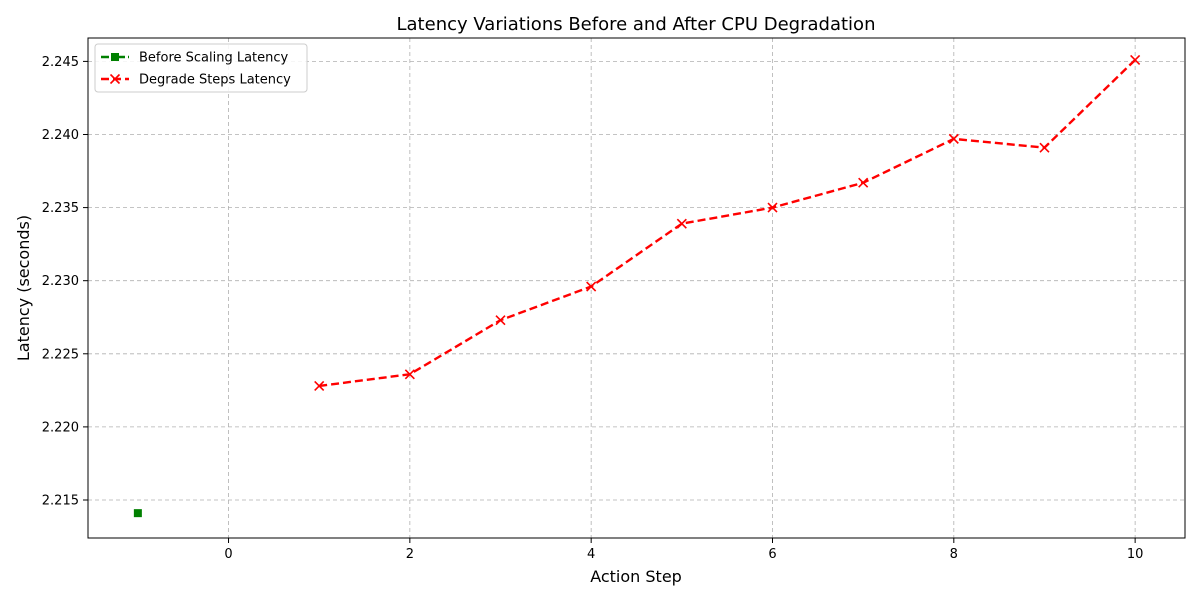 The height and width of the screenshot is (600, 1200). What do you see at coordinates (214, 58) in the screenshot?
I see `legend-label: Before Scaling Latency` at bounding box center [214, 58].